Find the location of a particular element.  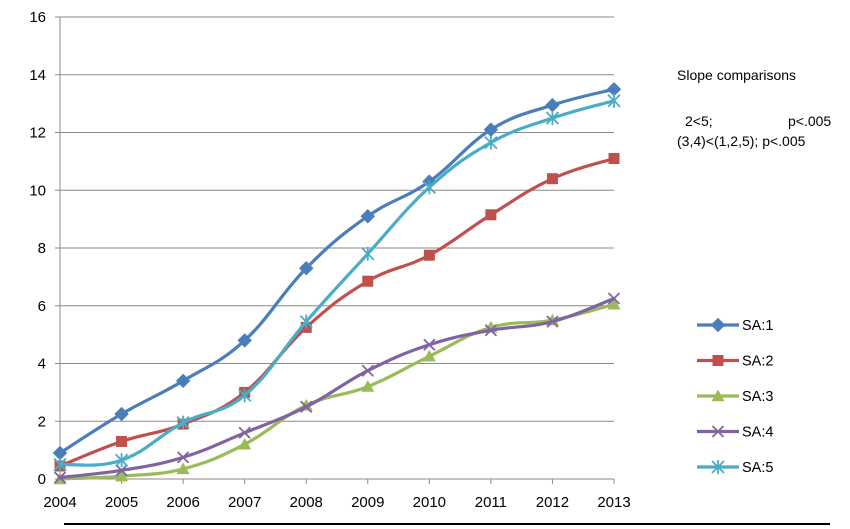

x-tick-label: 2006 is located at coordinates (182, 502).